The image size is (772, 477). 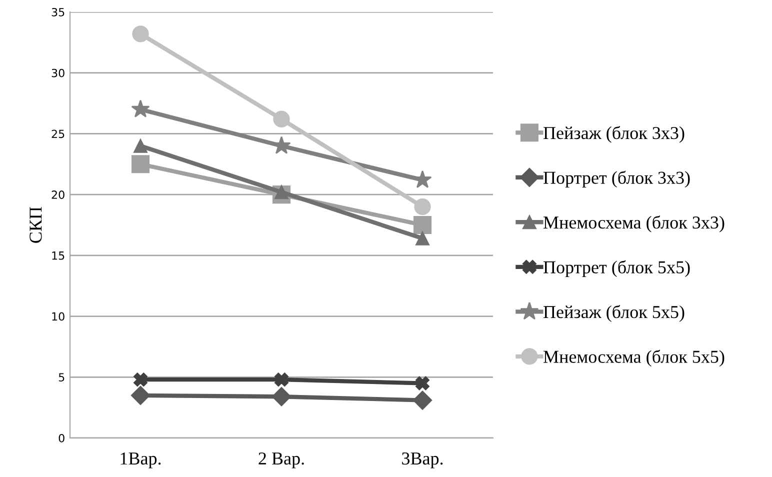 I want to click on legend-label: Мнемосхема (блок 5x5), so click(x=634, y=358).